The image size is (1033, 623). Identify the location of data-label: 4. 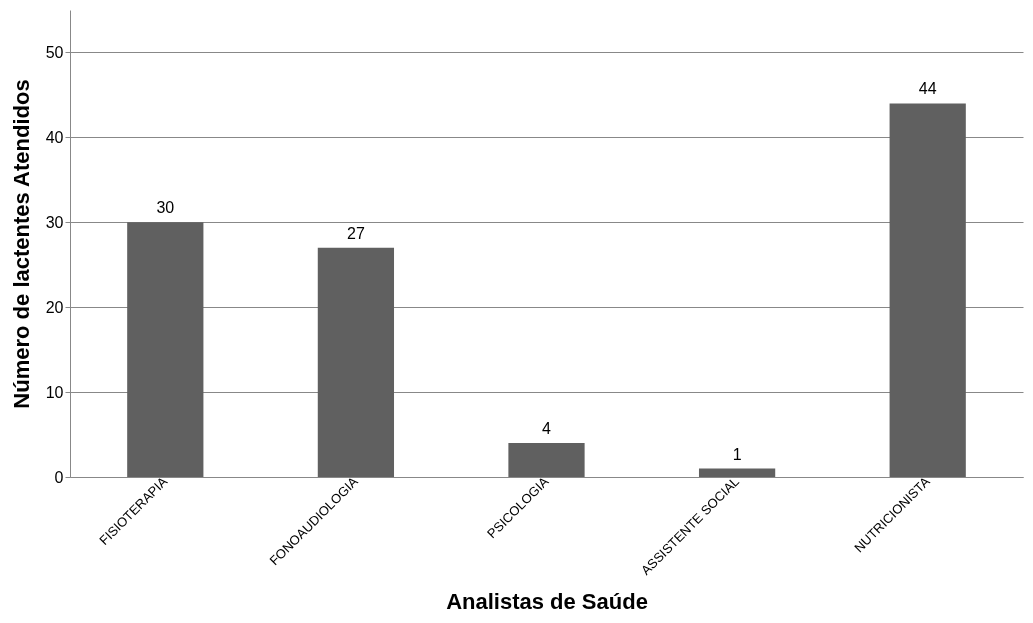
(547, 429).